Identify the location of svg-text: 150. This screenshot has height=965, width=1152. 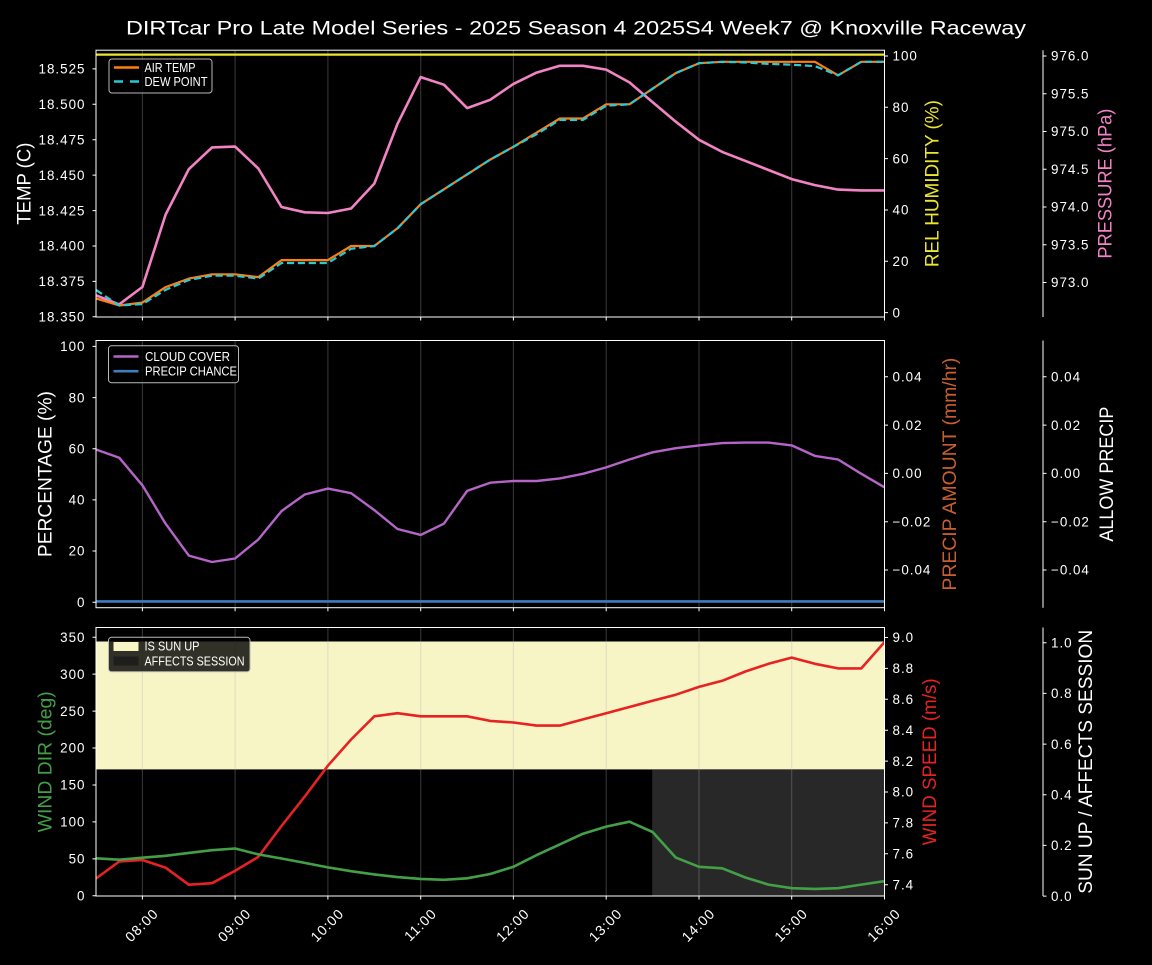
(72, 785).